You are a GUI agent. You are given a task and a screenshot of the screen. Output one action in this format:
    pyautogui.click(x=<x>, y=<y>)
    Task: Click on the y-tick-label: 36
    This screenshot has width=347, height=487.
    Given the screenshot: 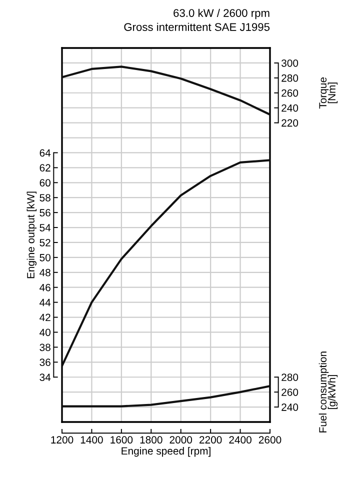 What is the action you would take?
    pyautogui.click(x=45, y=362)
    